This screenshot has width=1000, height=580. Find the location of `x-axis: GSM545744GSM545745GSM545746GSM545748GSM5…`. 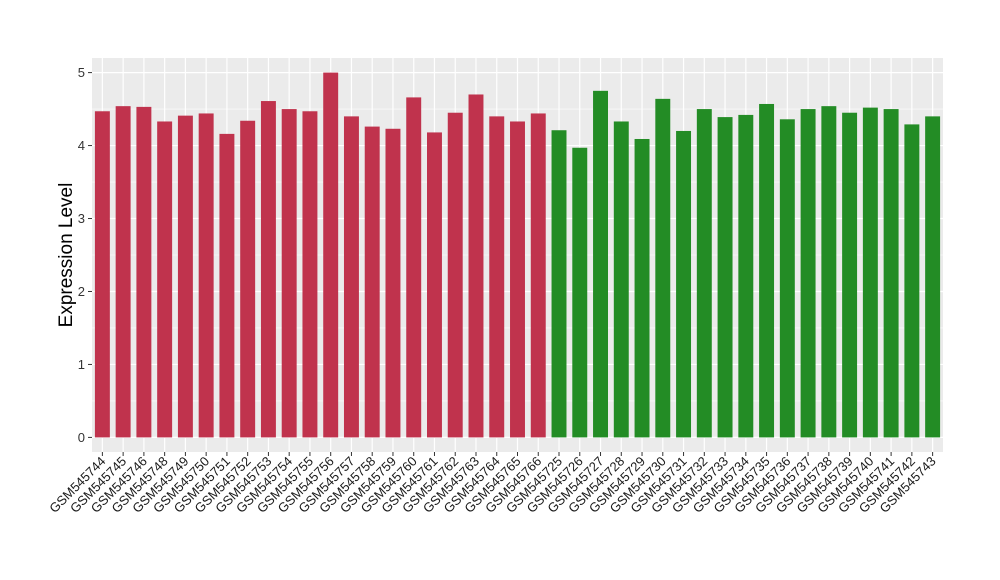

x-axis: GSM545744GSM545745GSM545746GSM545748GSM5… is located at coordinates (492, 484).